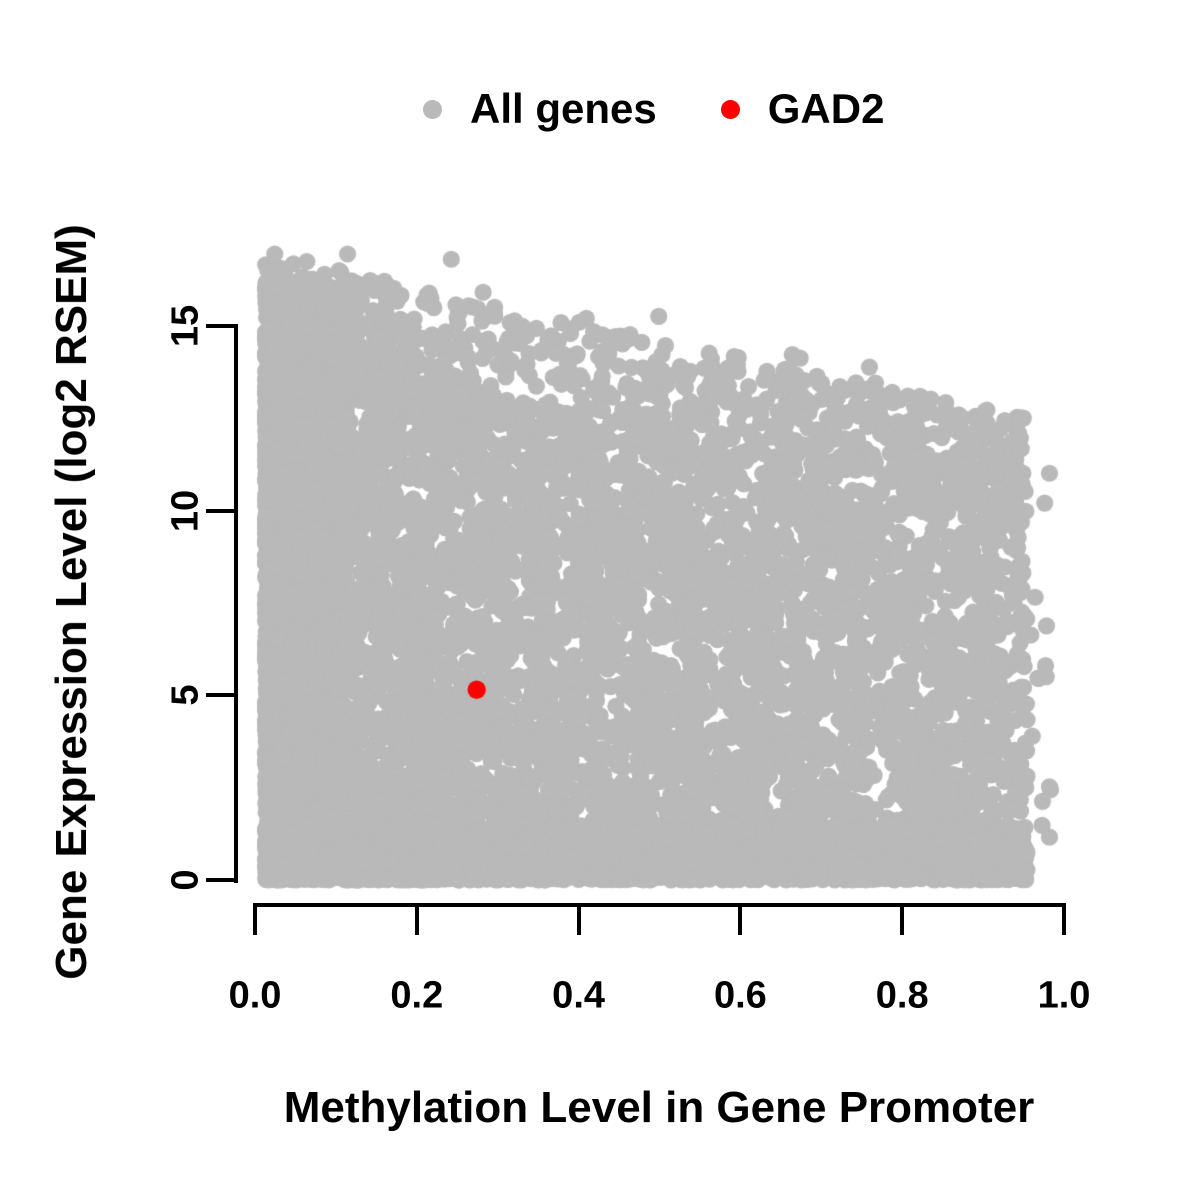 The width and height of the screenshot is (1200, 1200). I want to click on x-tick-label: 1.0, so click(1064, 995).